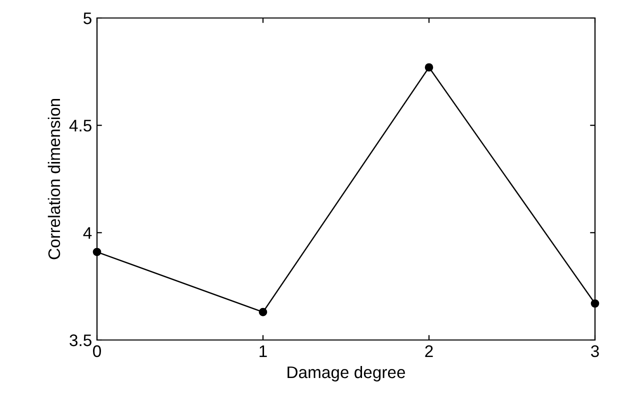 The height and width of the screenshot is (412, 626). Describe the element at coordinates (87, 233) in the screenshot. I see `y-tick-label: 4` at that location.